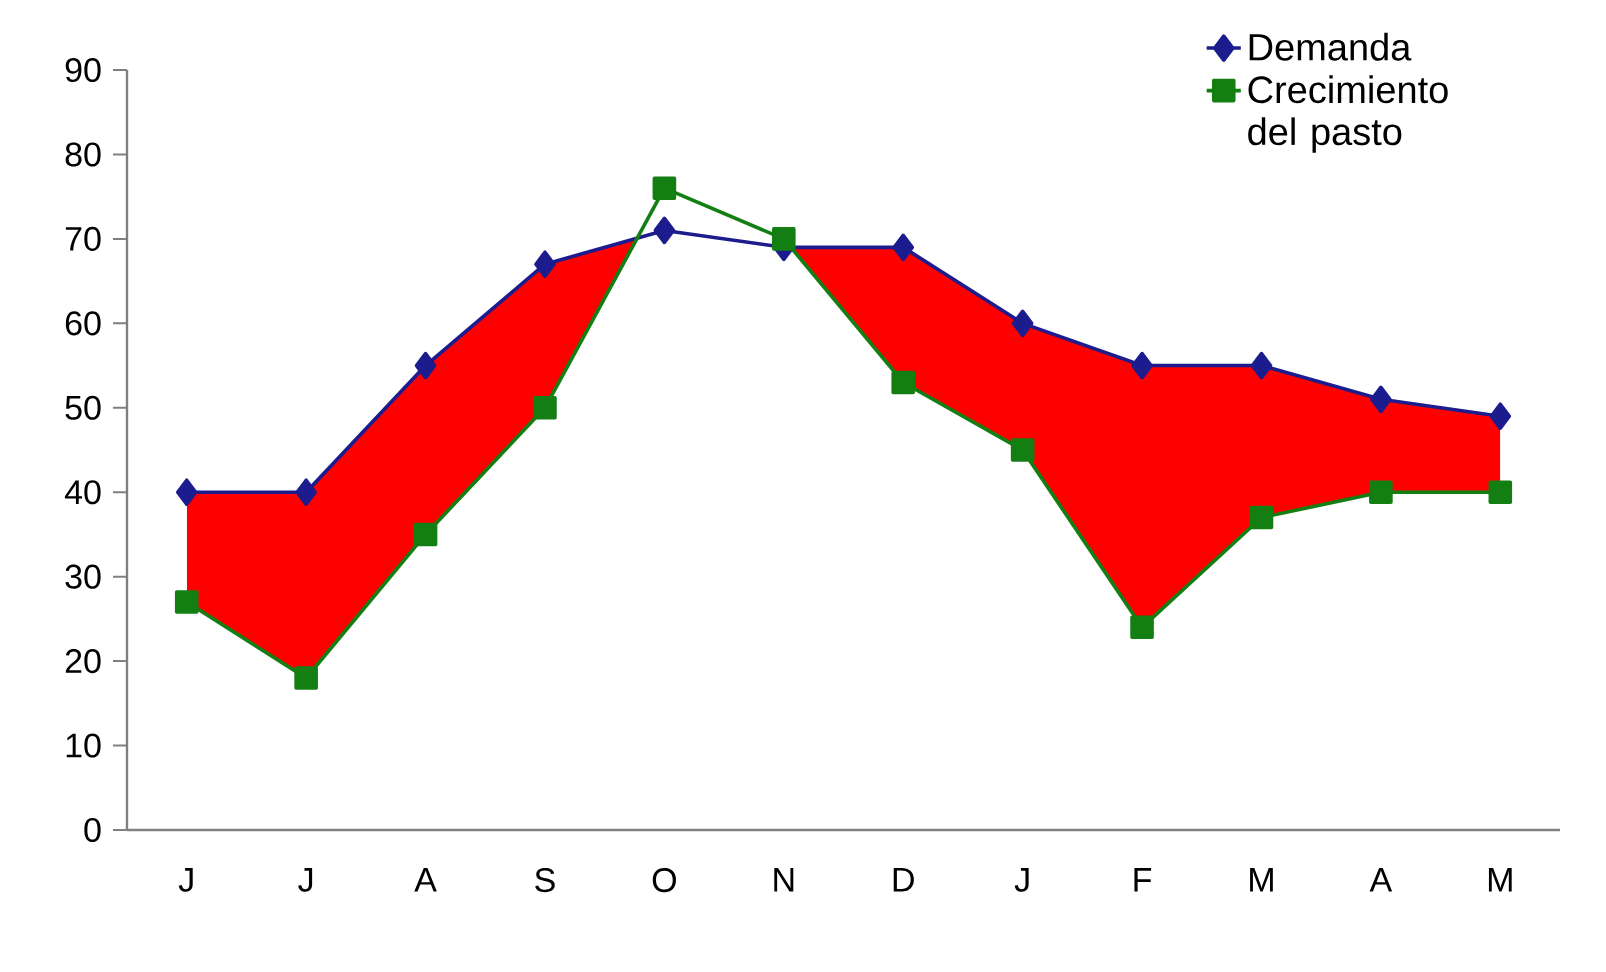  Describe the element at coordinates (83, 323) in the screenshot. I see `y-tick-label: 60` at that location.